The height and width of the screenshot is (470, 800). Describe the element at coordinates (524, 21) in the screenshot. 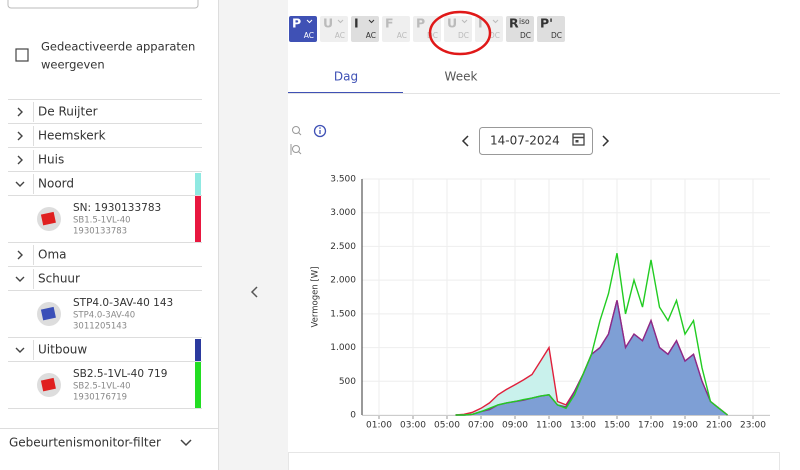

I see `toggle-sup: iso` at that location.